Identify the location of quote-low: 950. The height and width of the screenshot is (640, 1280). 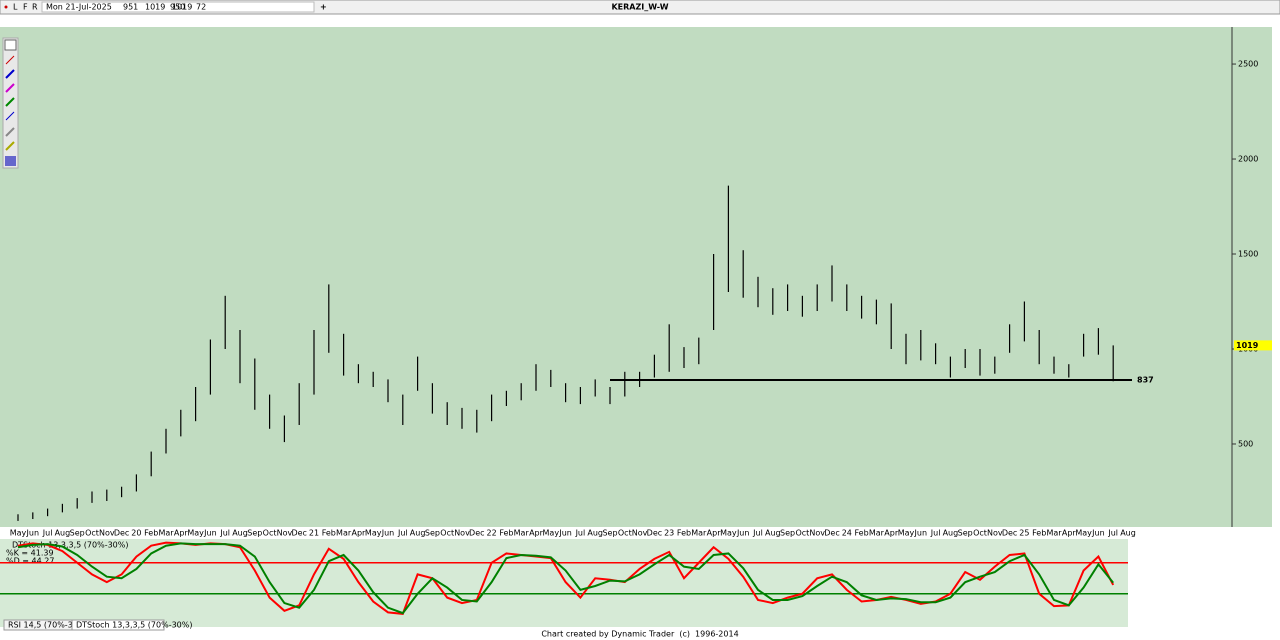
(177, 7).